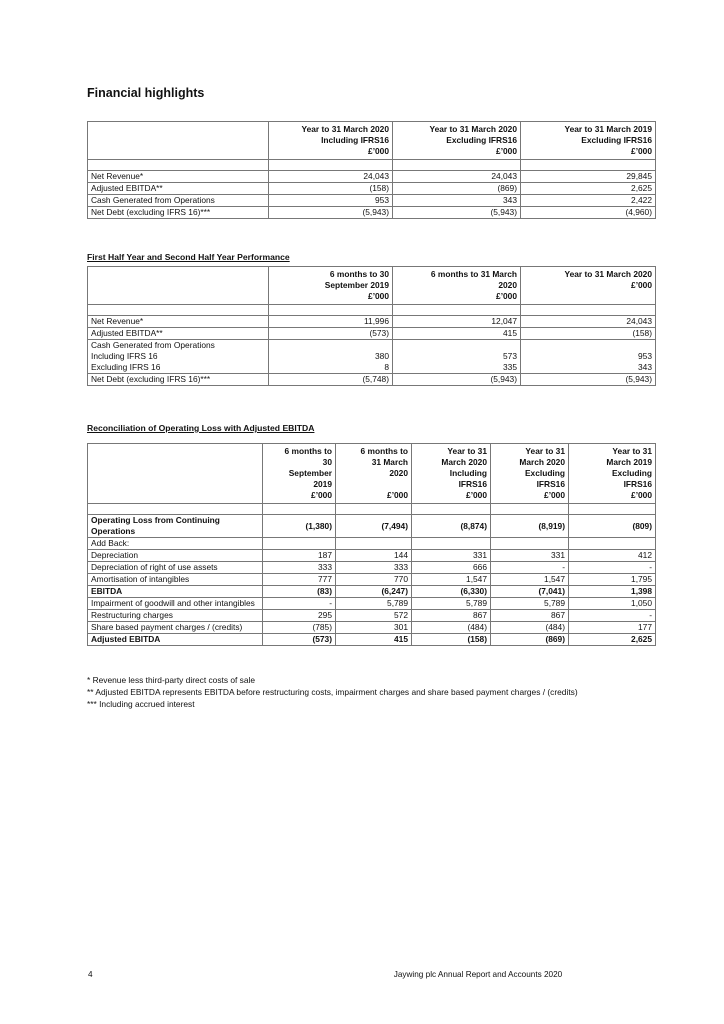 This screenshot has height=1024, width=724. I want to click on value-cell: 953 343, so click(588, 356).